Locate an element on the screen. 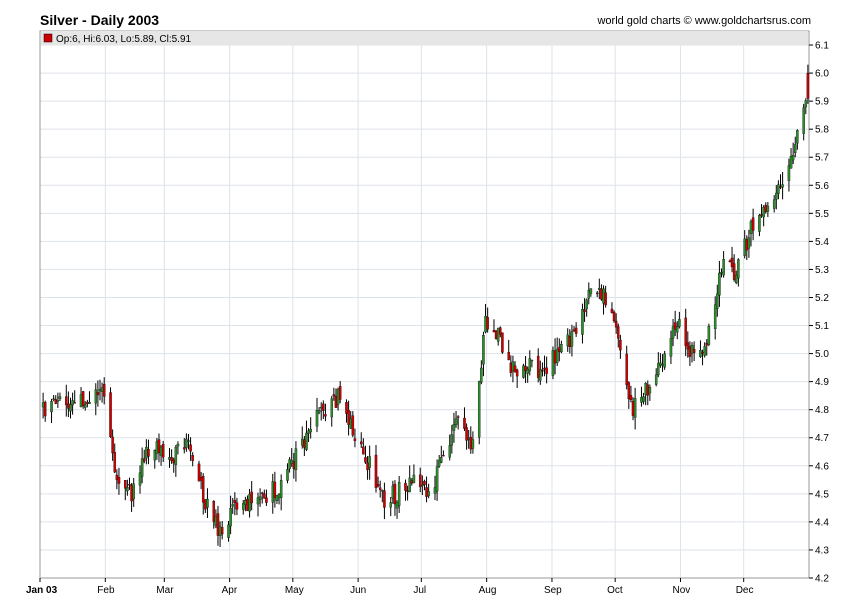 Image resolution: width=850 pixels, height=616 pixels. x-tick-label: Nov is located at coordinates (681, 590).